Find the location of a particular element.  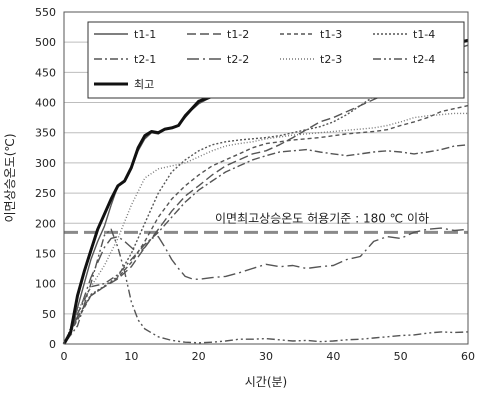

y-tick-label: 250 is located at coordinates (45, 193).